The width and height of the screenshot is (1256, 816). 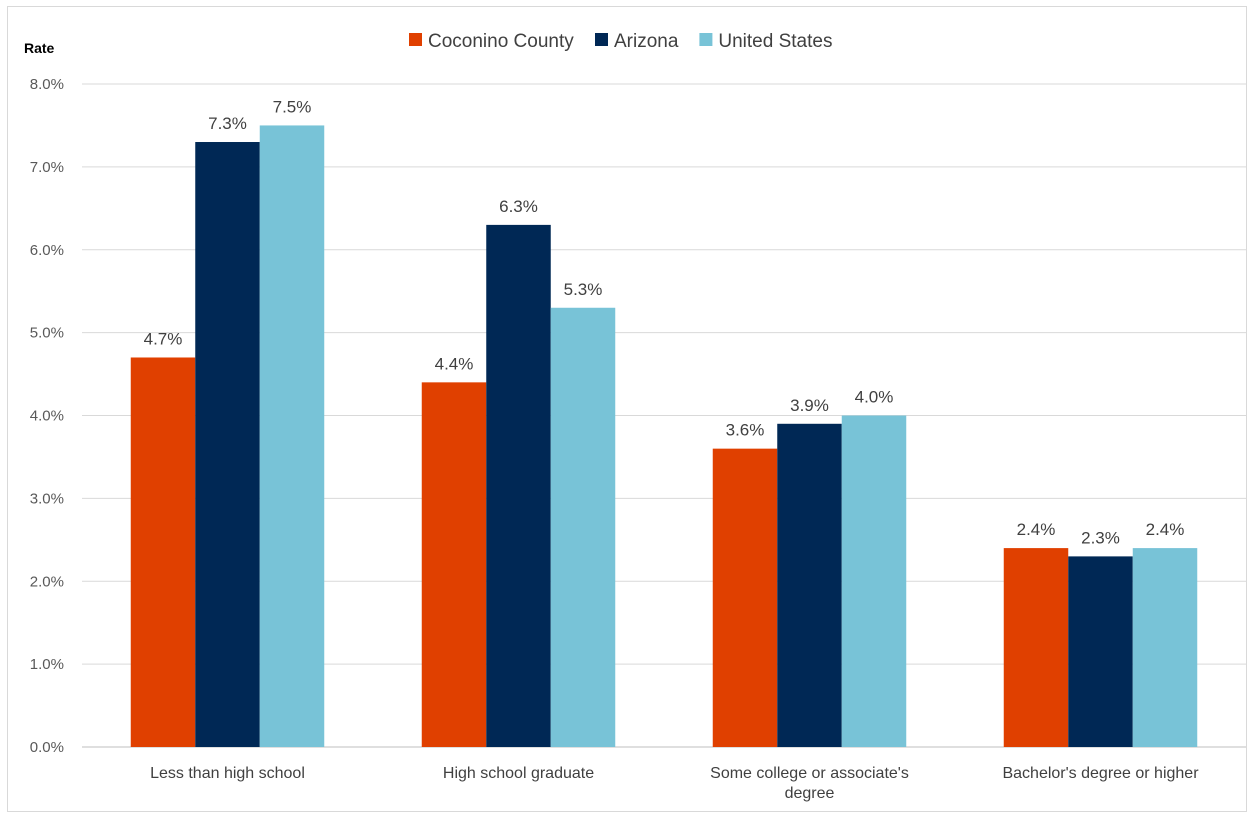 I want to click on data-label: 4.7%, so click(x=163, y=338).